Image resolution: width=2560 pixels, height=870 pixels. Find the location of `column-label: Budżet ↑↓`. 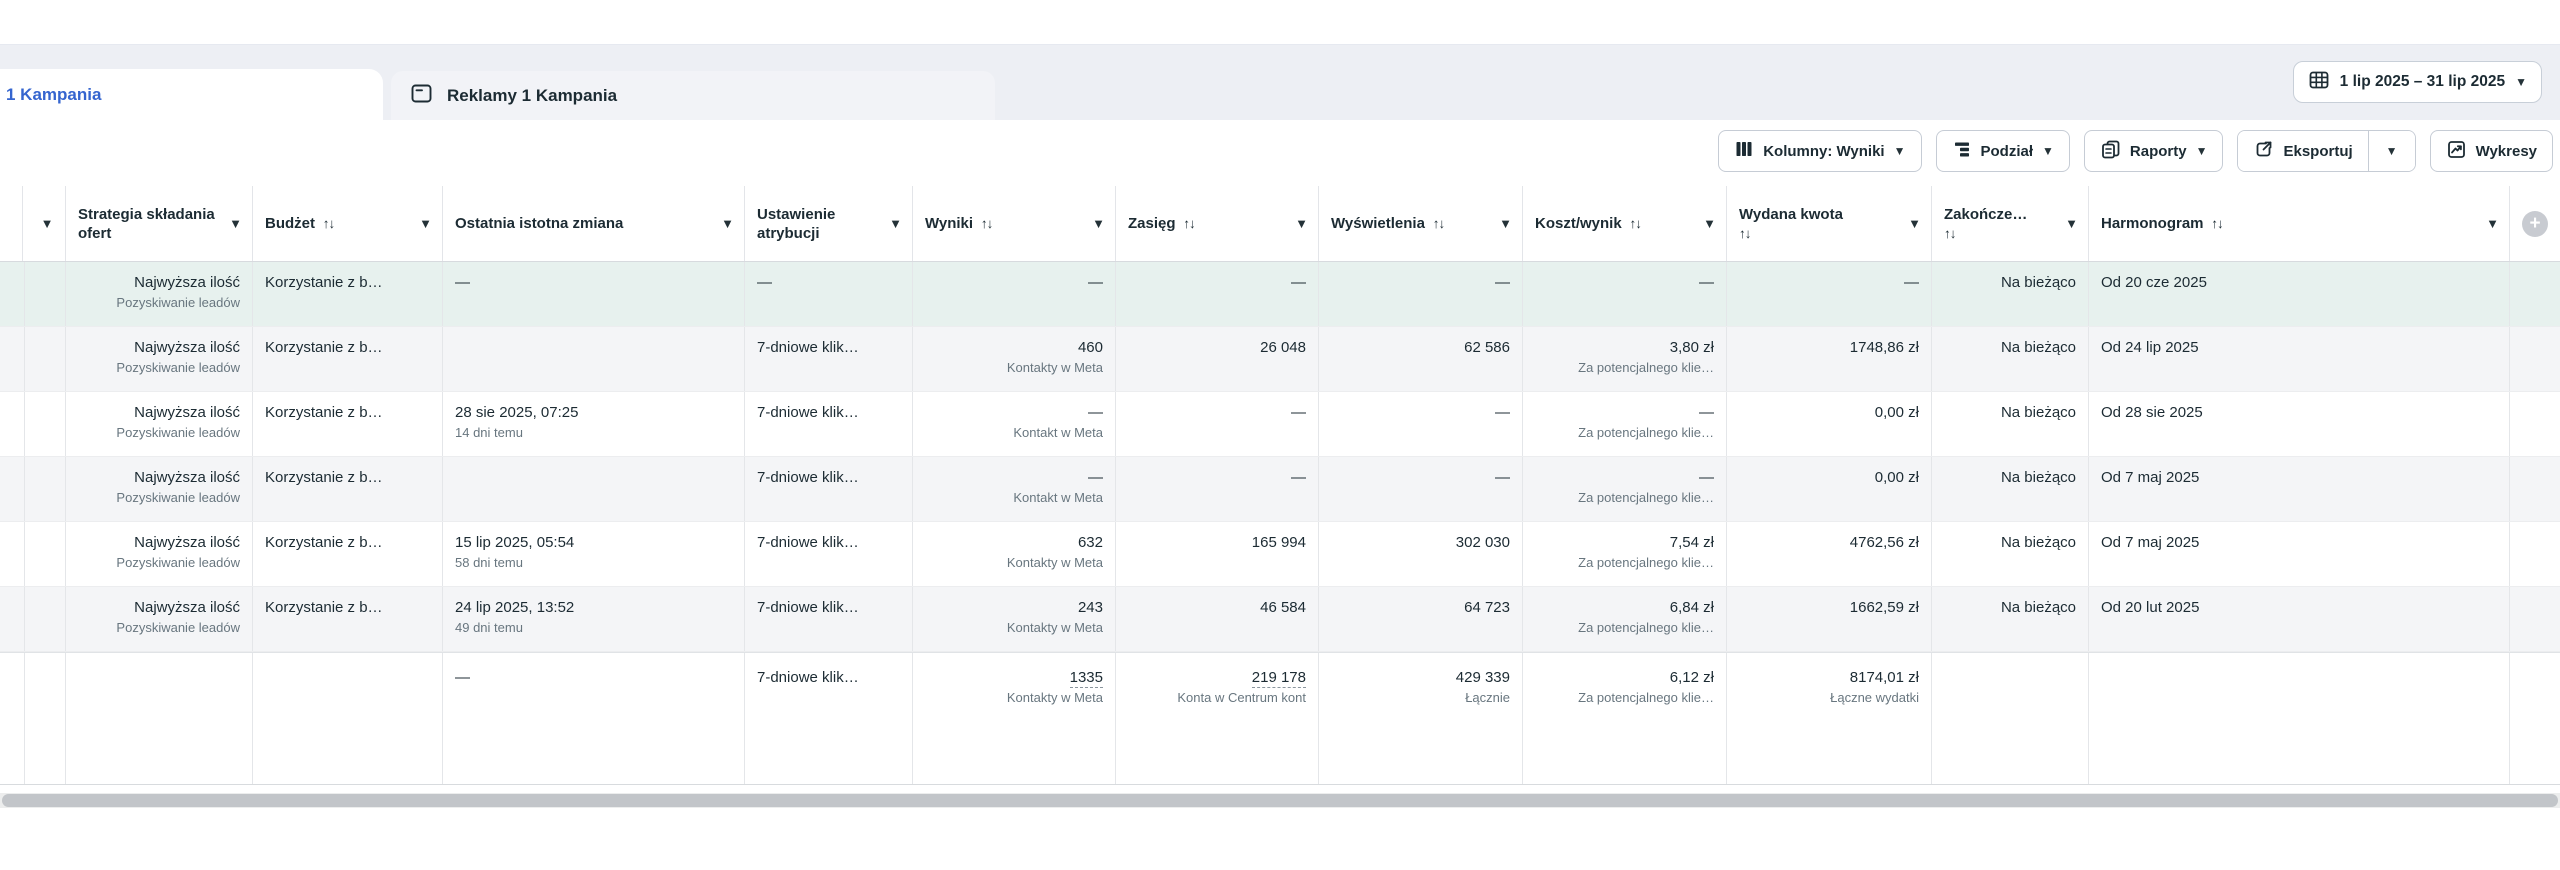

column-label: Budżet ↑↓ is located at coordinates (300, 223).